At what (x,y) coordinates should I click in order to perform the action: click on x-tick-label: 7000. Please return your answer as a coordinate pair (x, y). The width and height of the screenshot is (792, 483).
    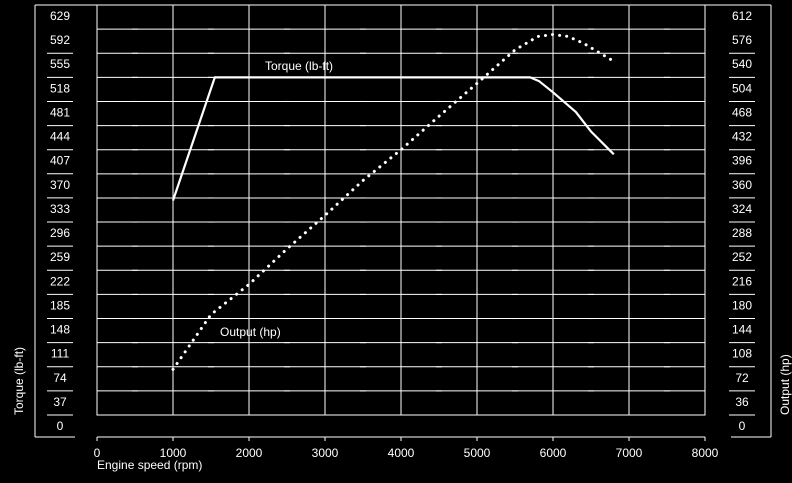
    Looking at the image, I should click on (629, 453).